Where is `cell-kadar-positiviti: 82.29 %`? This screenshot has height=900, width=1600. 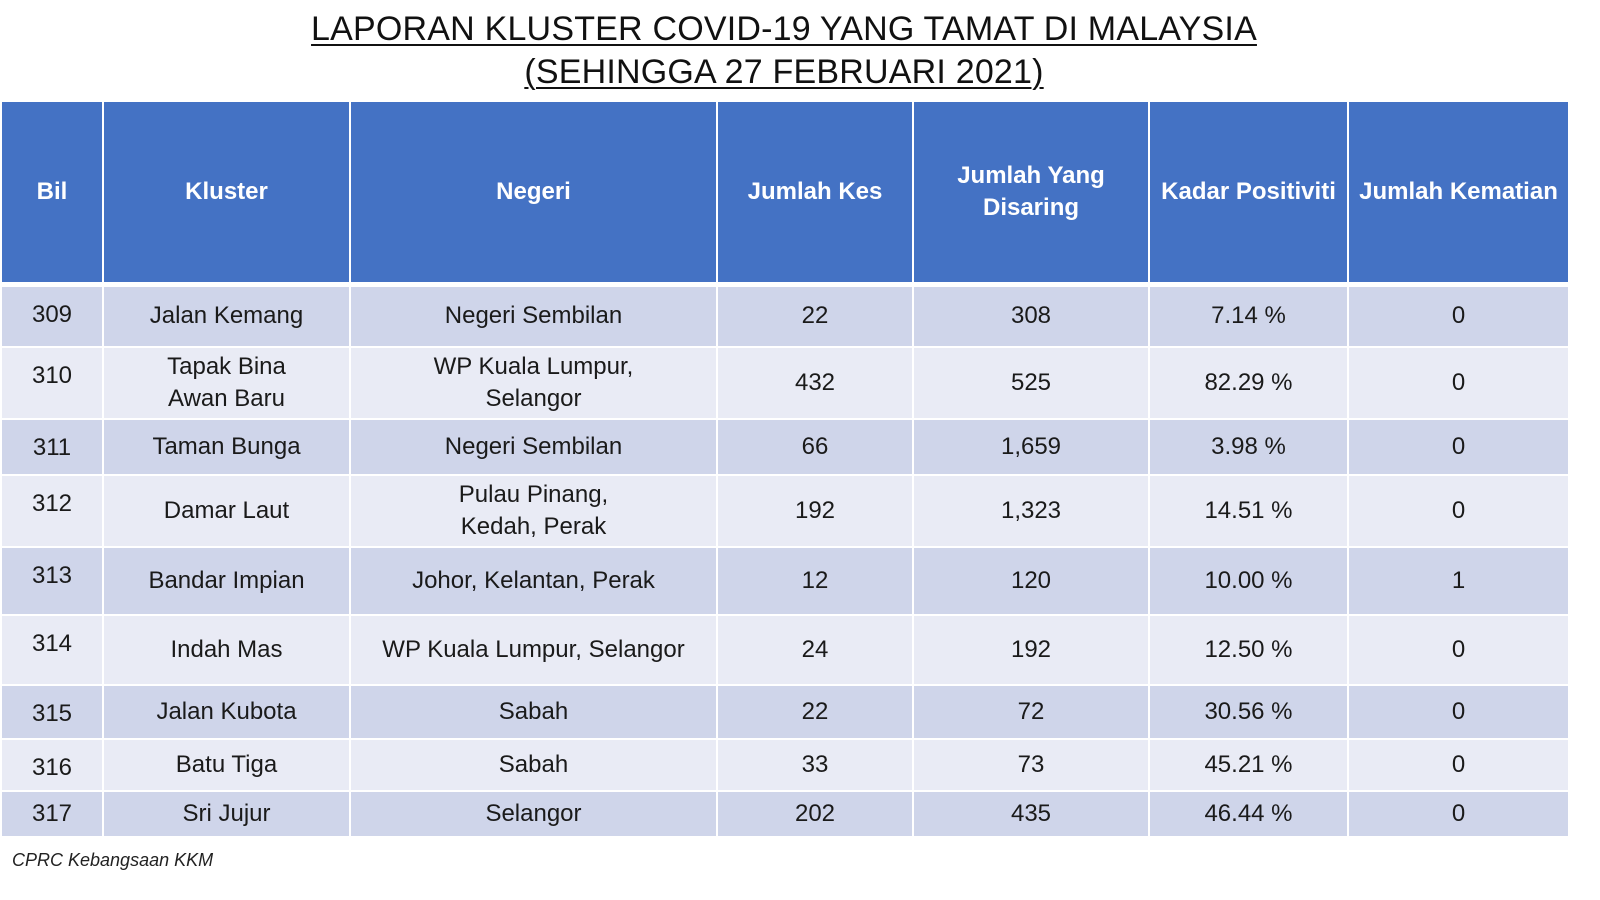
cell-kadar-positiviti: 82.29 % is located at coordinates (1248, 382).